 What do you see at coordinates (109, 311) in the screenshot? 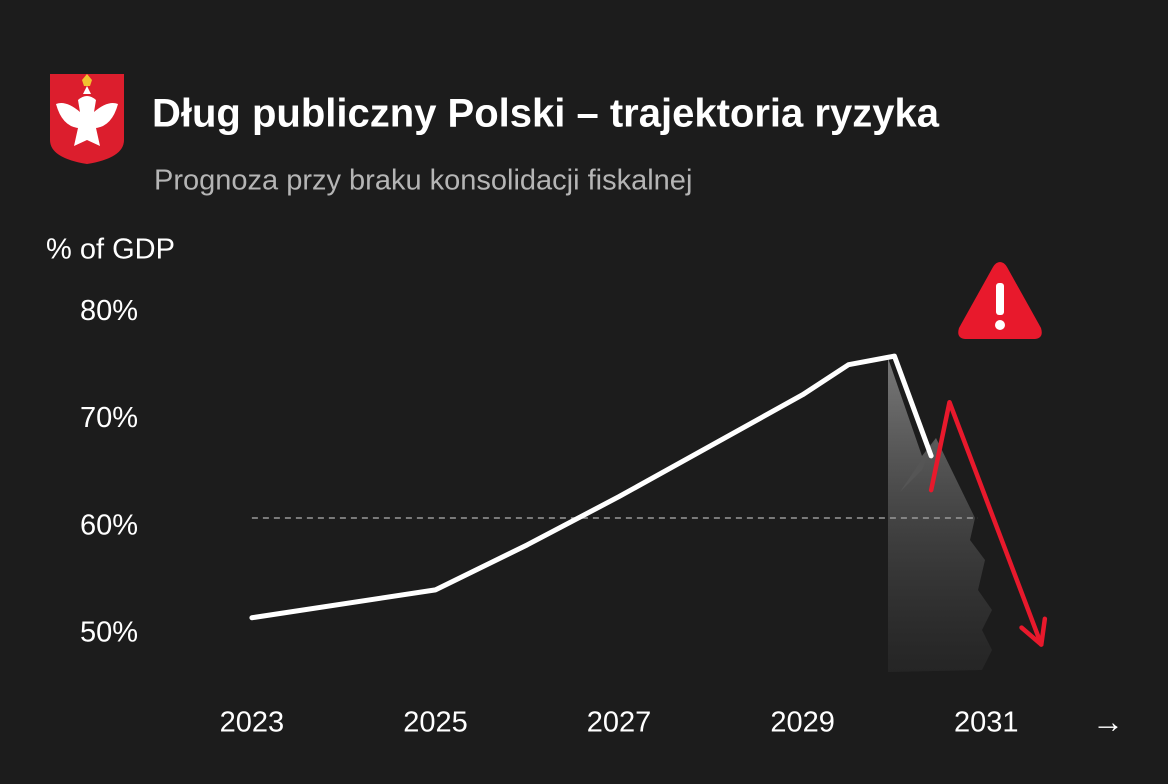
I see `y-tick-label: 80%` at bounding box center [109, 311].